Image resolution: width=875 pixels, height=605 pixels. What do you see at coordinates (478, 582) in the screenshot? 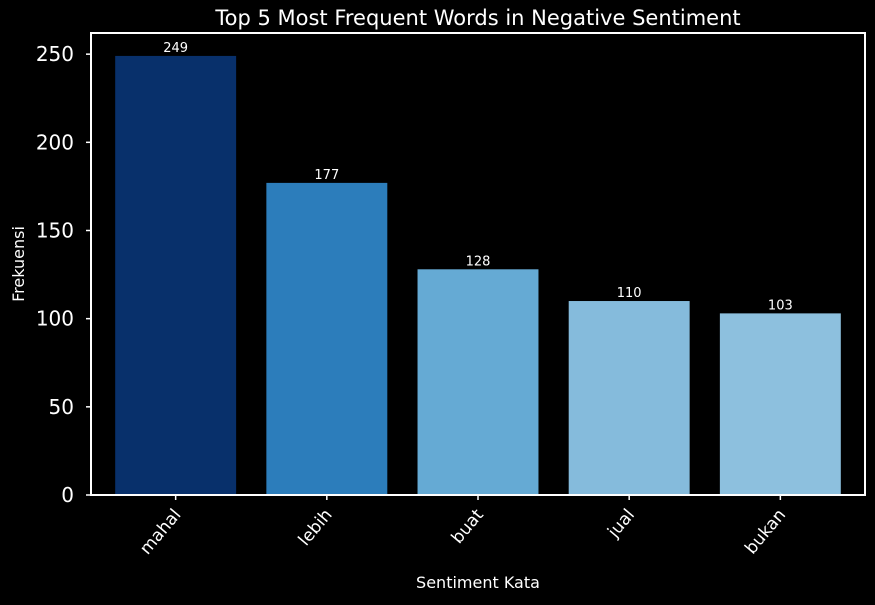
I see `x-axis-label: Sentiment Kata` at bounding box center [478, 582].